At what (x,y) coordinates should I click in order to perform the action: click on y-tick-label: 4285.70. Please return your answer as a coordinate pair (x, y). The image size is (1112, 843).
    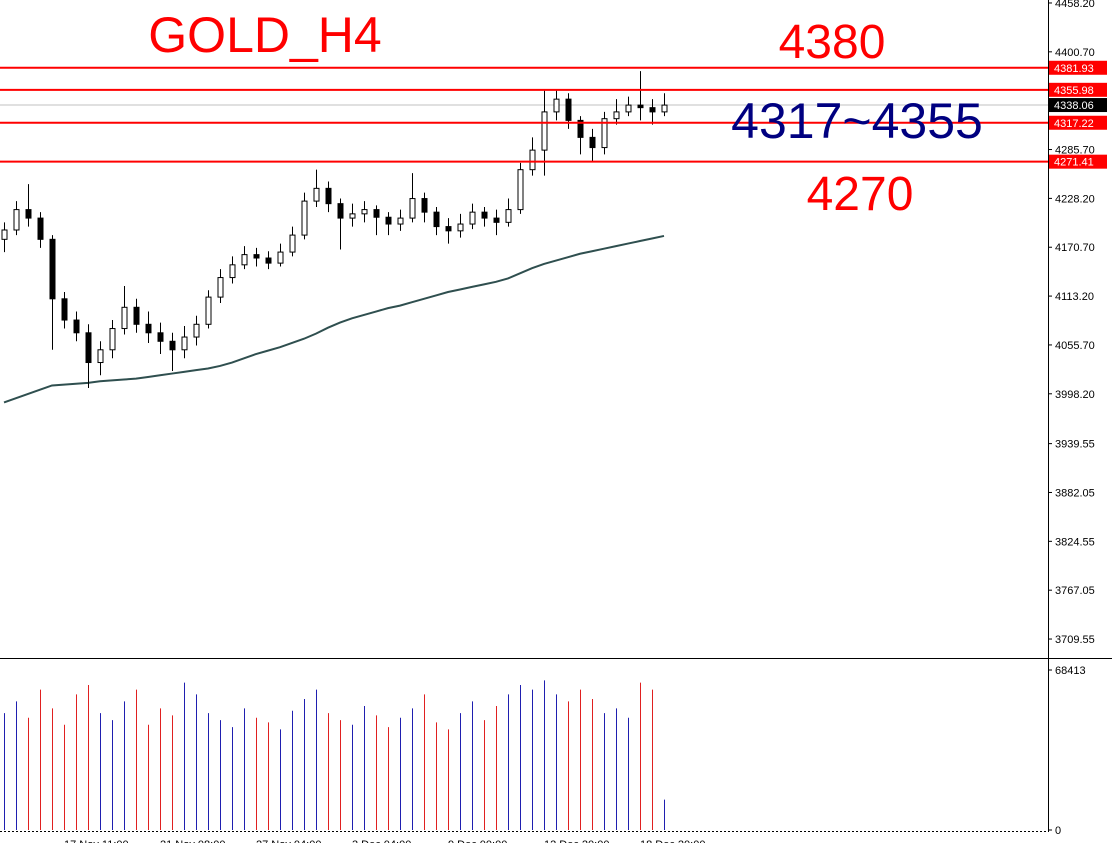
    Looking at the image, I should click on (1075, 151).